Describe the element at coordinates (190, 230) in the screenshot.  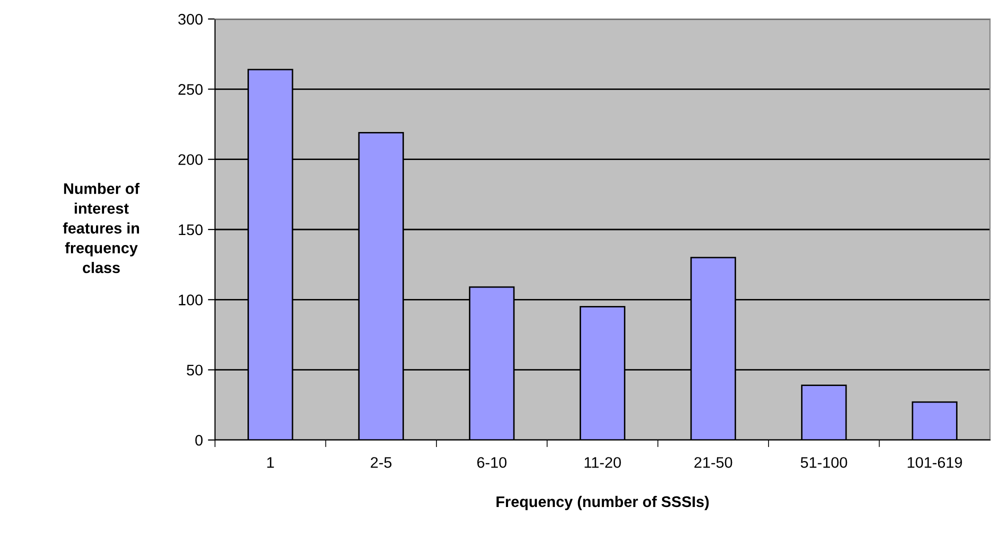
I see `y-tick-label: 150` at that location.